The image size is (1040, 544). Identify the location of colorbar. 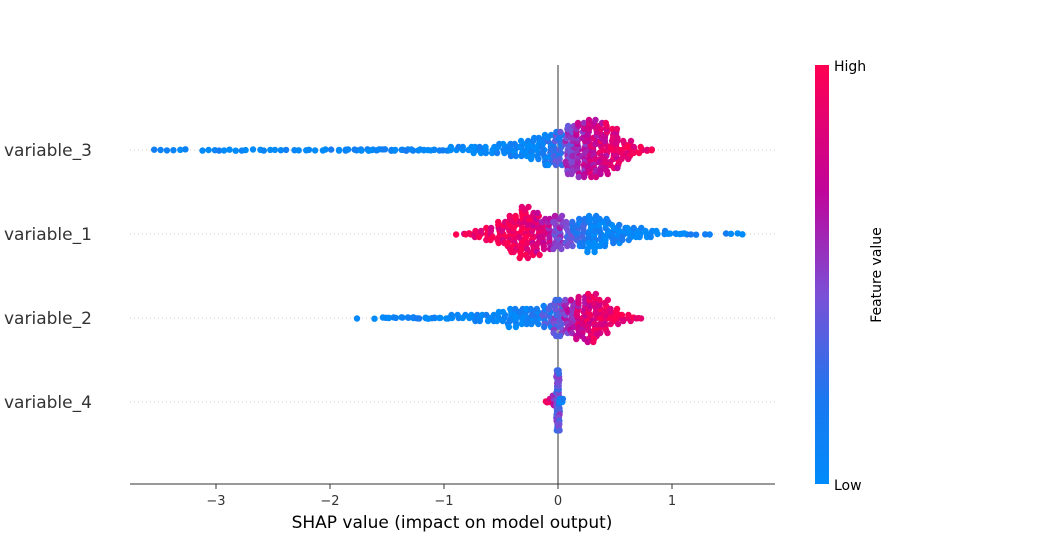
(822, 274).